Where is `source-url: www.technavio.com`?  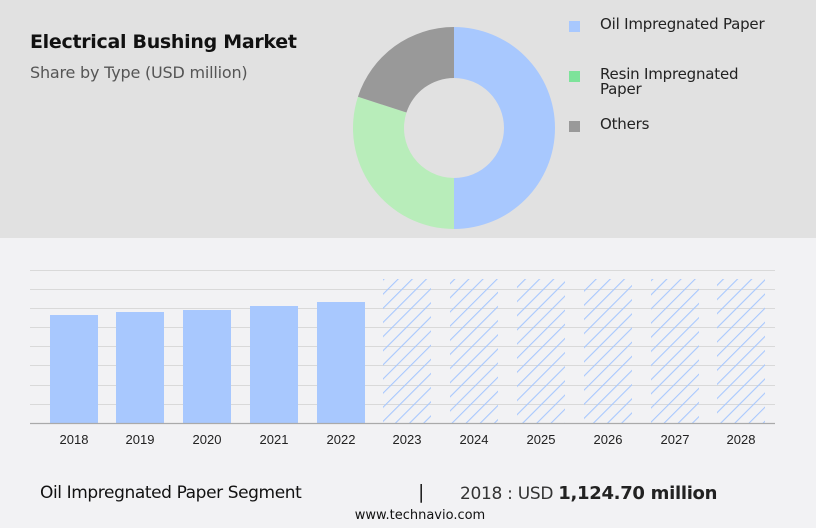 source-url: www.technavio.com is located at coordinates (420, 515).